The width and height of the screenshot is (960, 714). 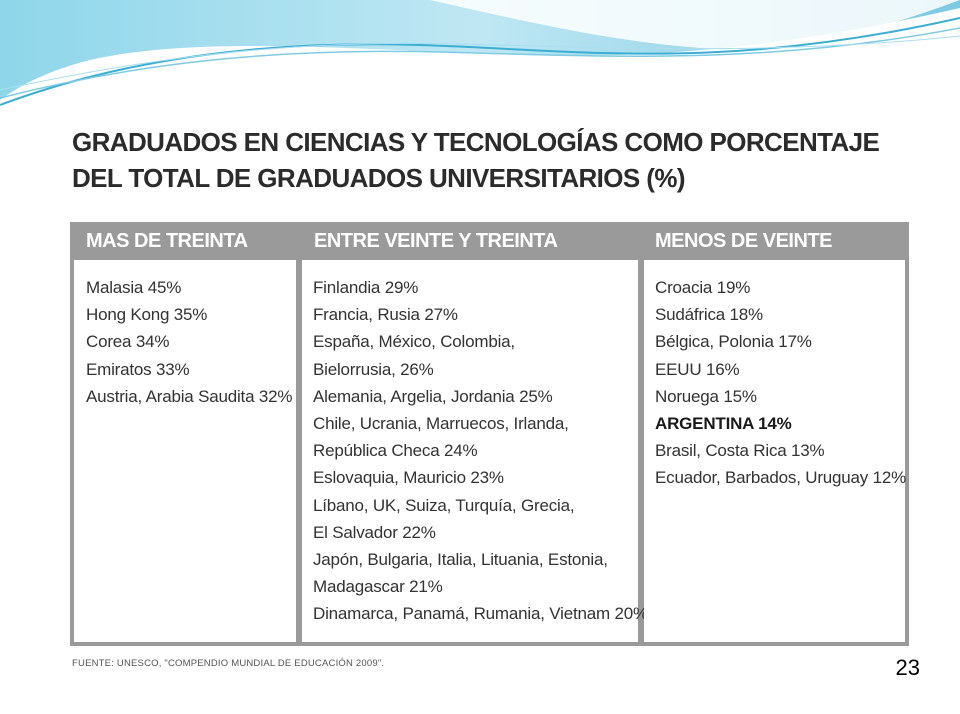 What do you see at coordinates (733, 342) in the screenshot?
I see `country-entry: Bélgica, Polonia 17%` at bounding box center [733, 342].